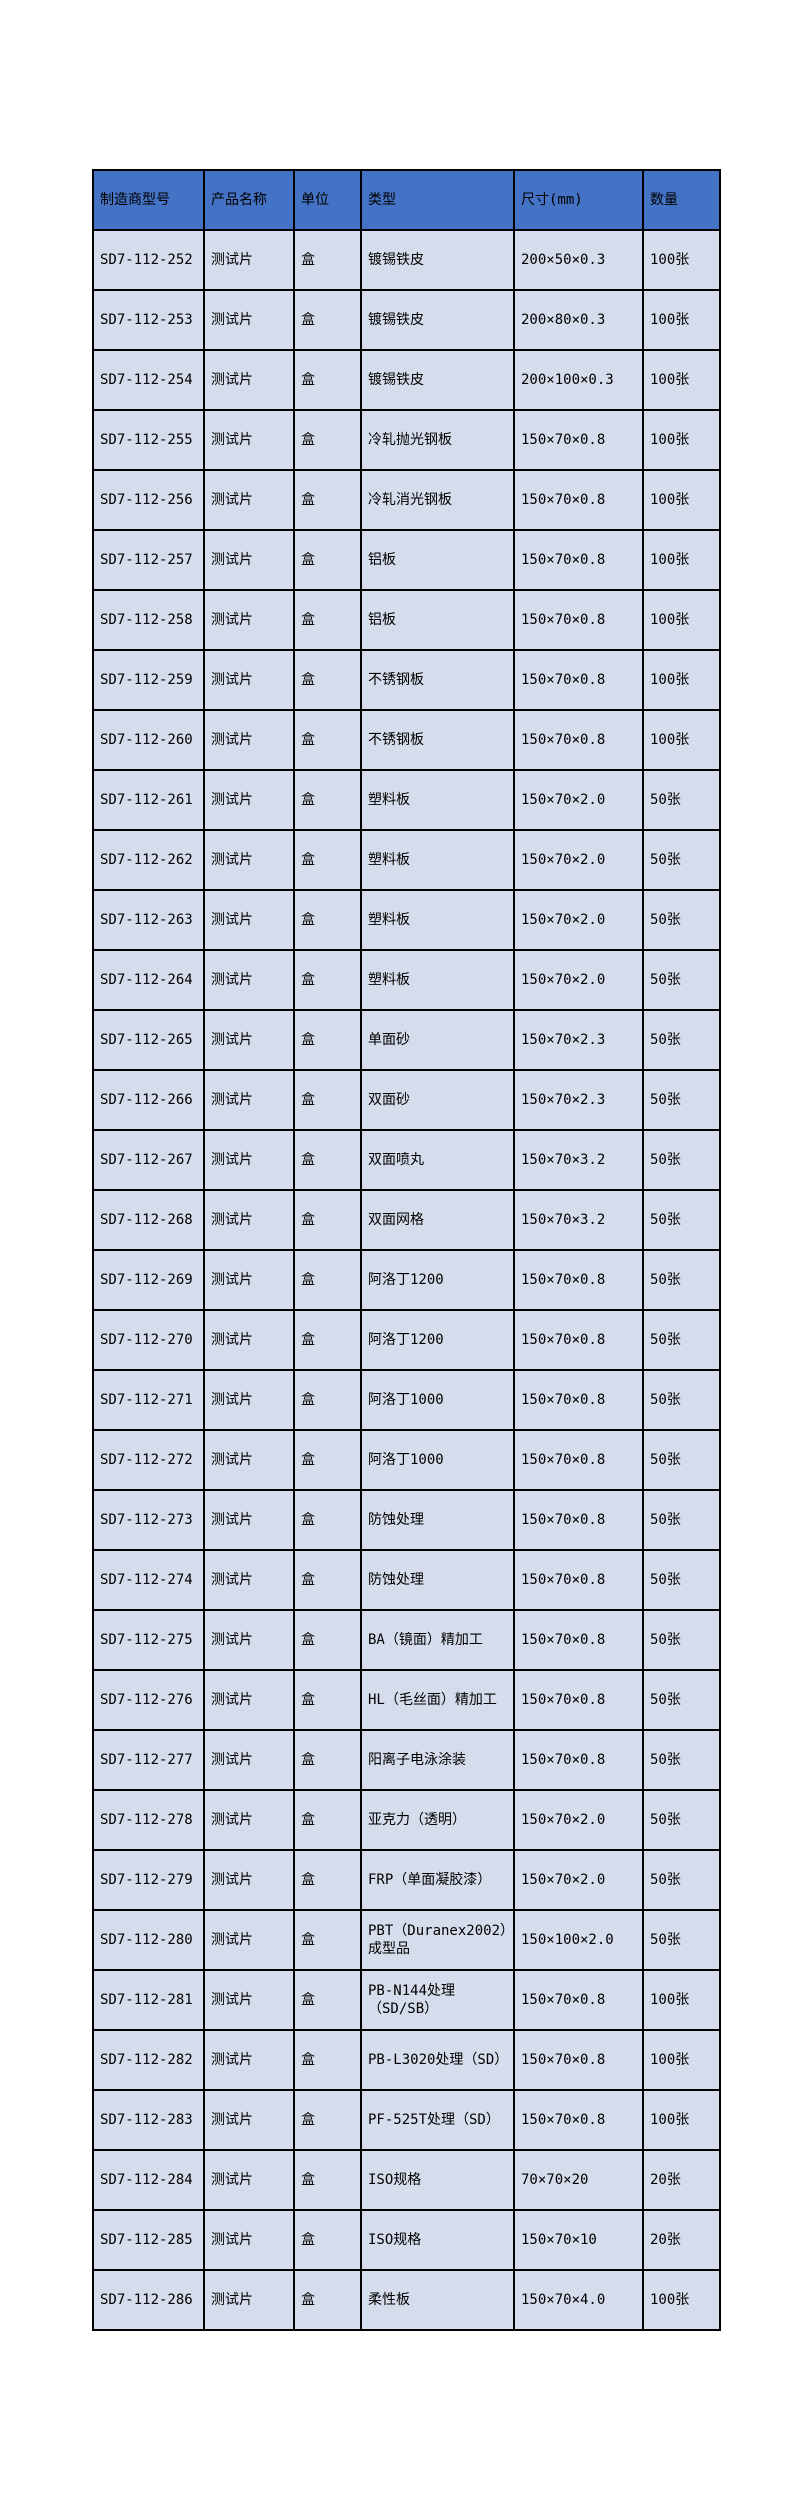 This screenshot has width=800, height=2500. What do you see at coordinates (578, 1040) in the screenshot?
I see `cell-size: 150×70×2.3` at bounding box center [578, 1040].